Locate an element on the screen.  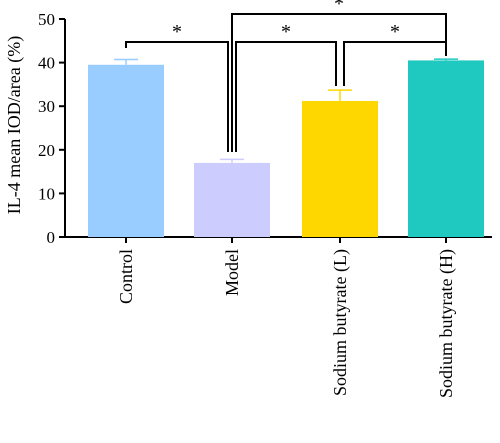
y-tick-label: 40 is located at coordinates (46, 63).